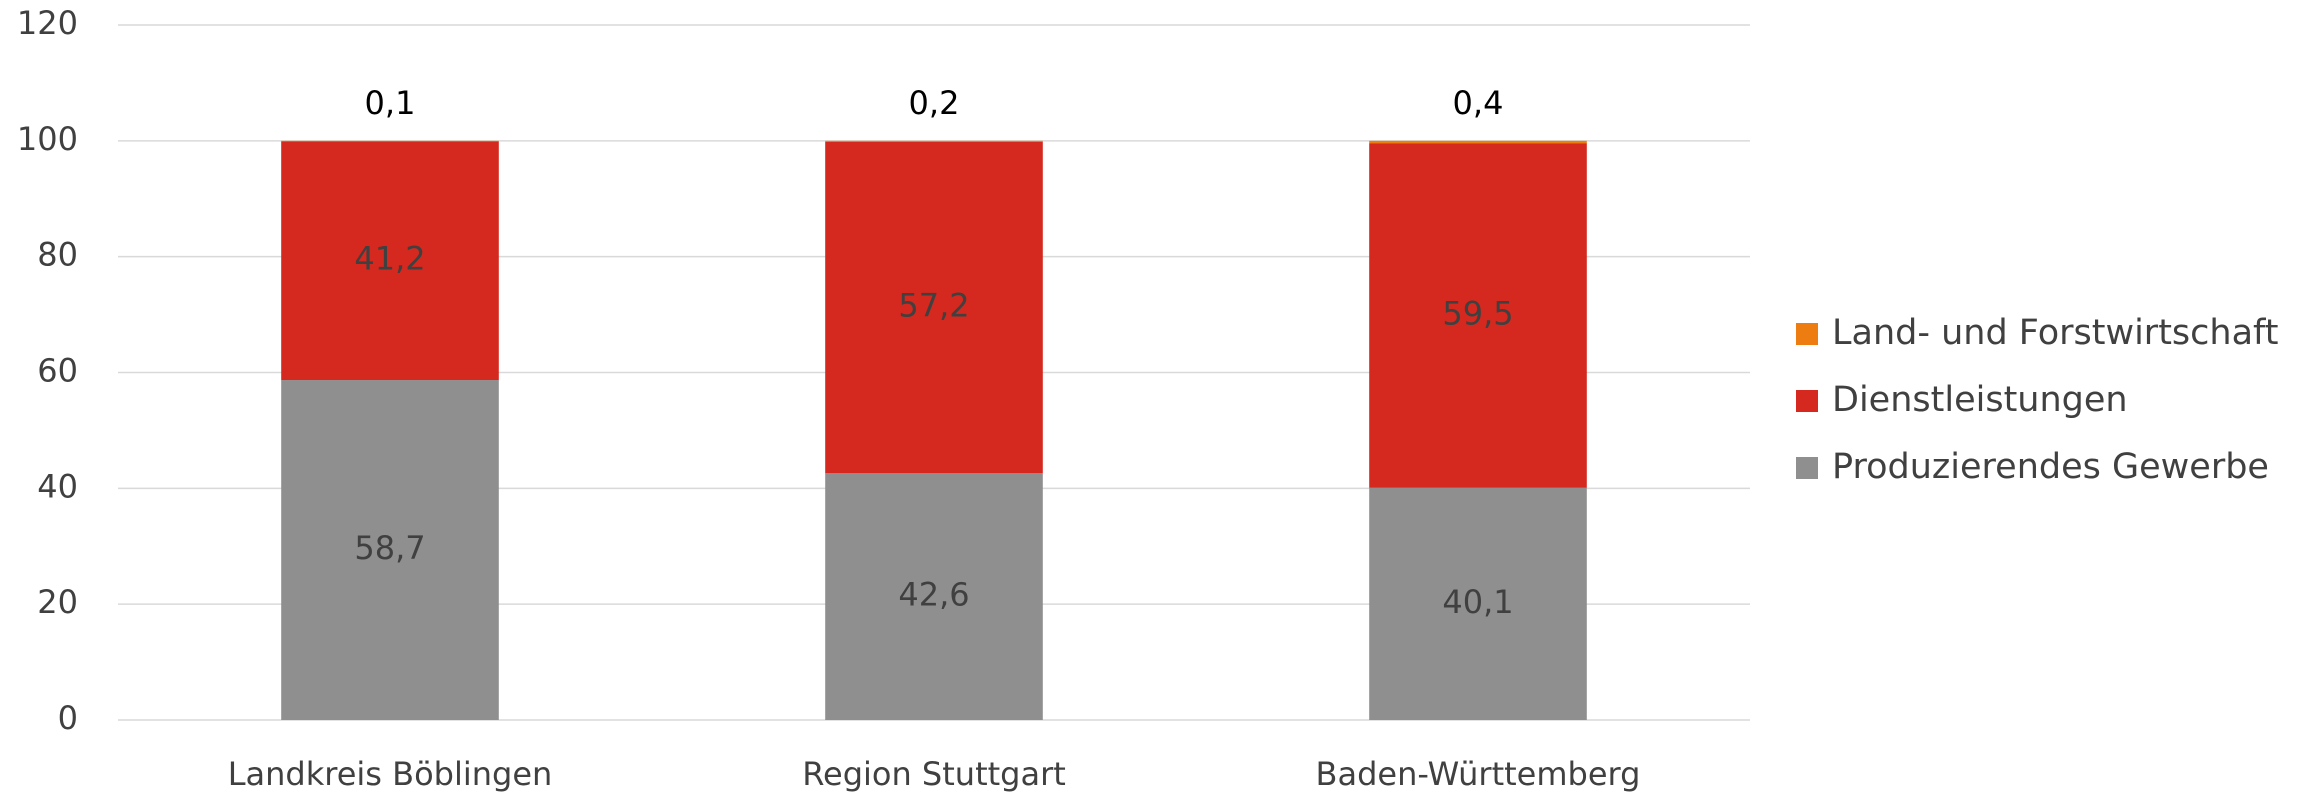 This screenshot has height=798, width=2305. Describe the element at coordinates (1980, 400) in the screenshot. I see `legend-label: Dienstleistungen` at that location.